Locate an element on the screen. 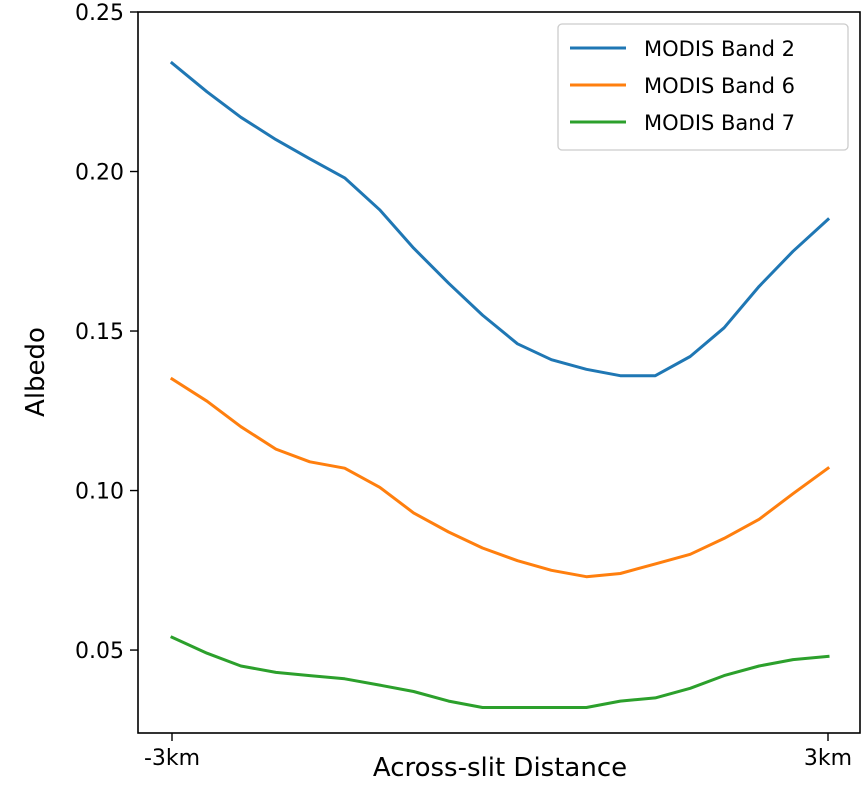 This screenshot has height=787, width=861. legend-label: MODIS Band 6 is located at coordinates (719, 86).